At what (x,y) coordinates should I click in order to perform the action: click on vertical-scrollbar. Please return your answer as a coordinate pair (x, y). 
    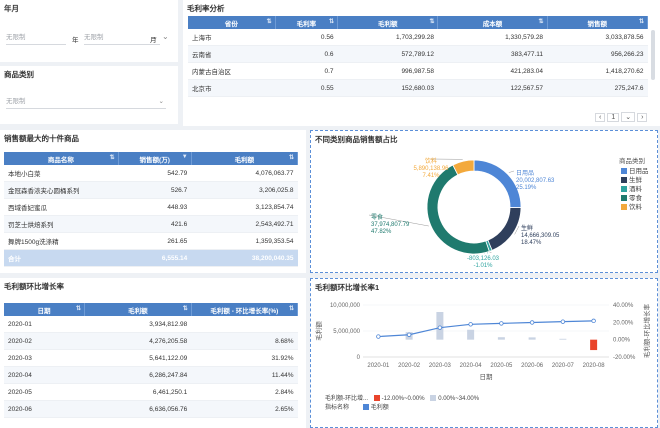
    Looking at the image, I should click on (653, 55).